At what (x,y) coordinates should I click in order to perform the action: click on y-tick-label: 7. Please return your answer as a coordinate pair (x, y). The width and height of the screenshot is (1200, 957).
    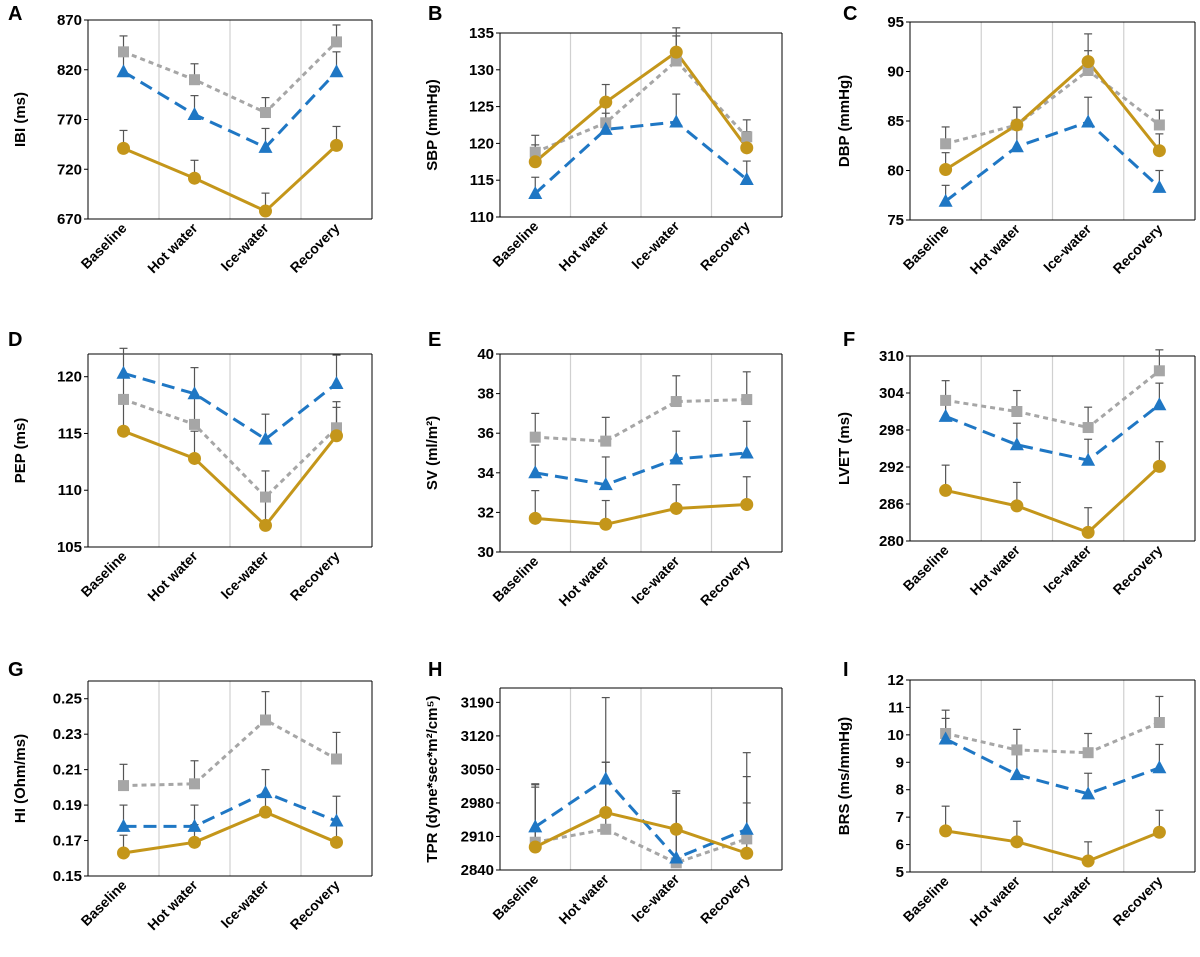
    Looking at the image, I should click on (900, 817).